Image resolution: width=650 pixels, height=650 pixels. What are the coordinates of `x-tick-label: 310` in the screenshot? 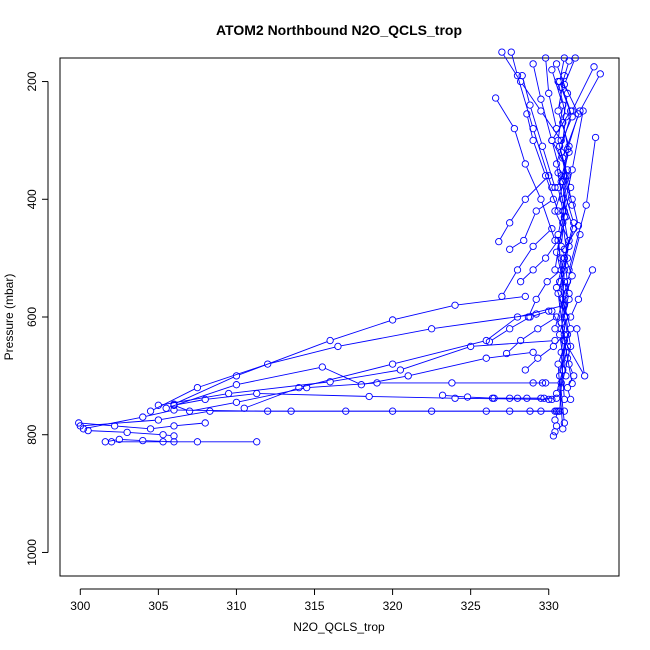 It's located at (236, 606).